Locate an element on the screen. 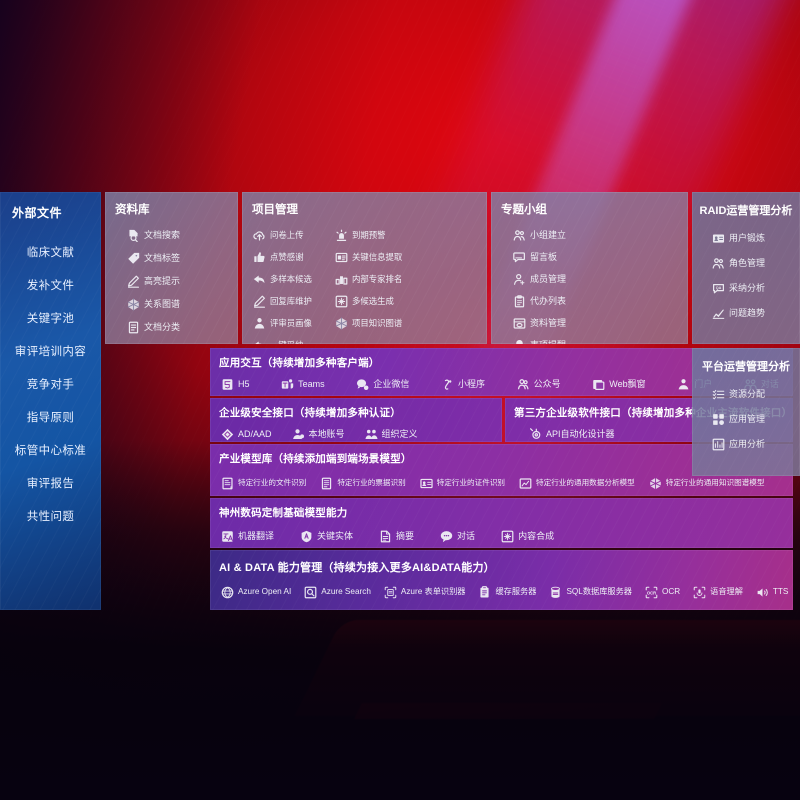 The height and width of the screenshot is (800, 800). feature-azure-form-recognizer: Azure 表单识别器 is located at coordinates (425, 592).